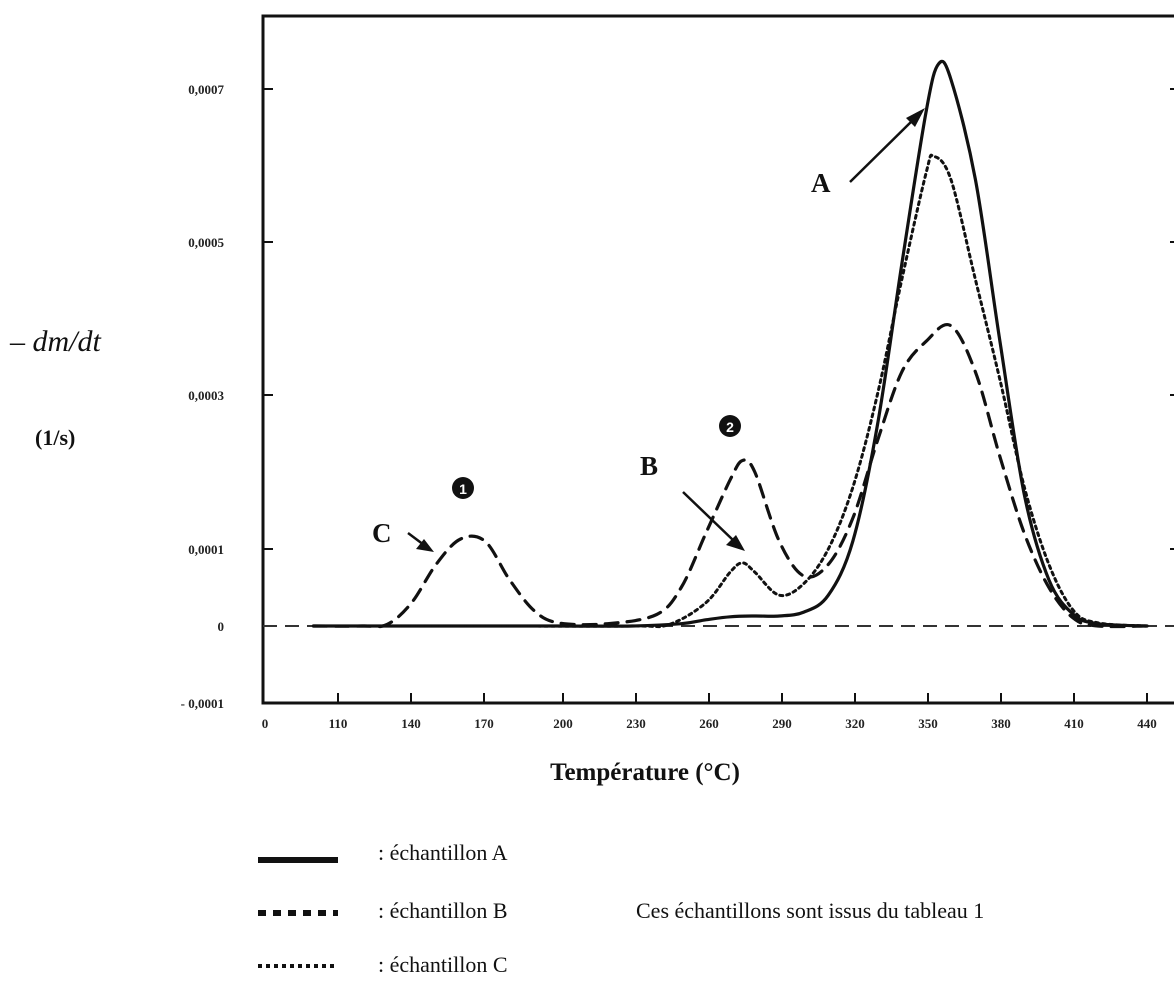  What do you see at coordinates (928, 723) in the screenshot?
I see `x-tick-label: 350` at bounding box center [928, 723].